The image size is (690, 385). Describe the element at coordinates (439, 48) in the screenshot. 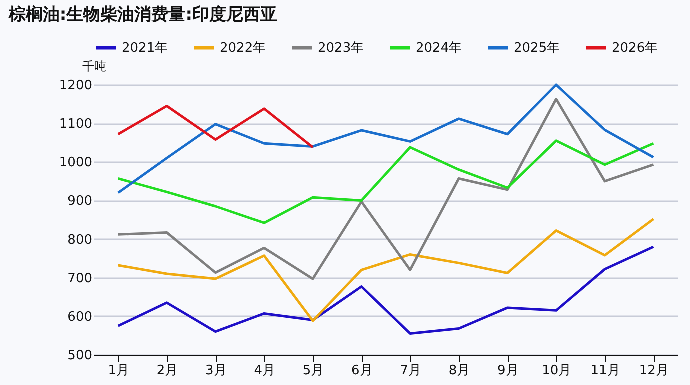

I see `legend-label: 2024年` at that location.